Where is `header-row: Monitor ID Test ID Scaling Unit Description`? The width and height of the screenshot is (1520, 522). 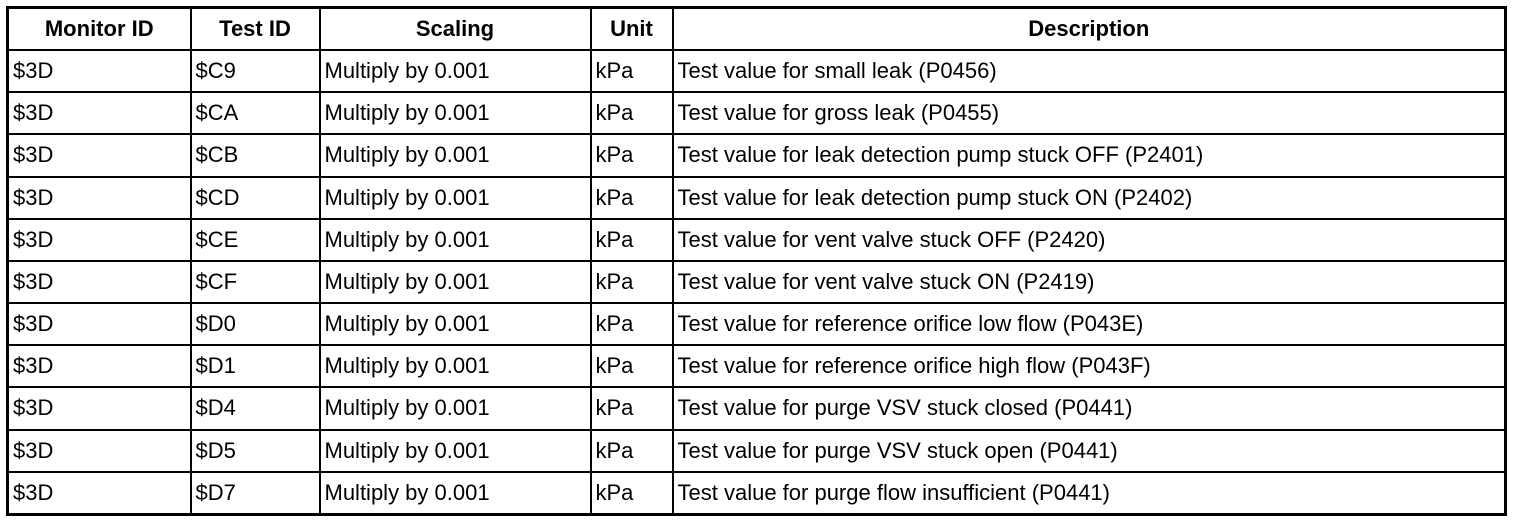 header-row: Monitor ID Test ID Scaling Unit Description is located at coordinates (756, 28).